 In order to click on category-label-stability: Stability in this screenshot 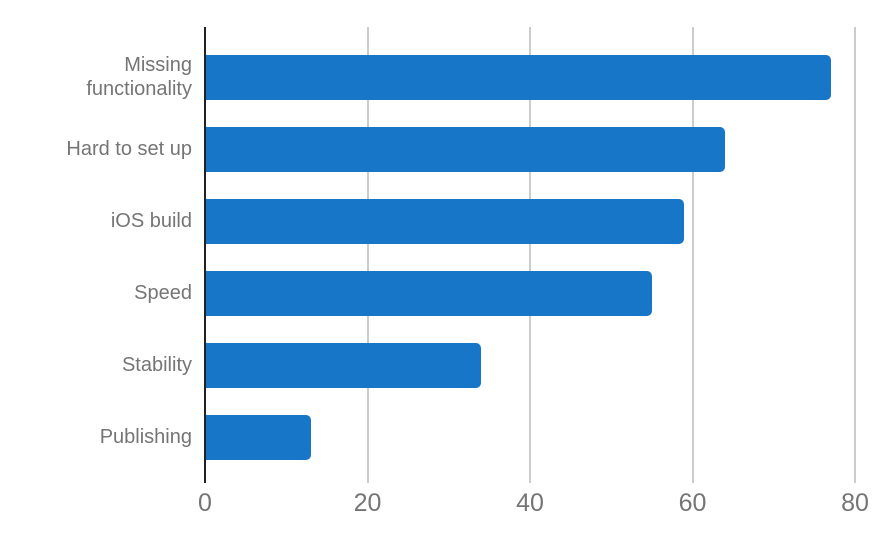, I will do `click(156, 365)`.